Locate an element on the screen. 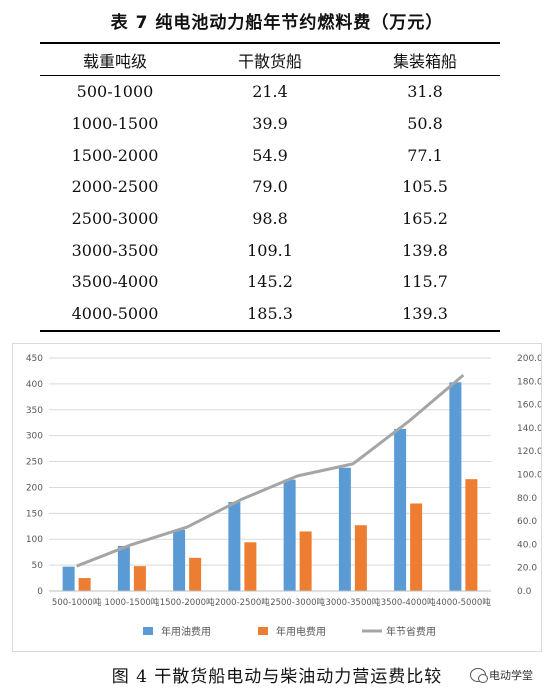 This screenshot has width=554, height=696. header-tonnage: 载重吨级 is located at coordinates (114, 61).